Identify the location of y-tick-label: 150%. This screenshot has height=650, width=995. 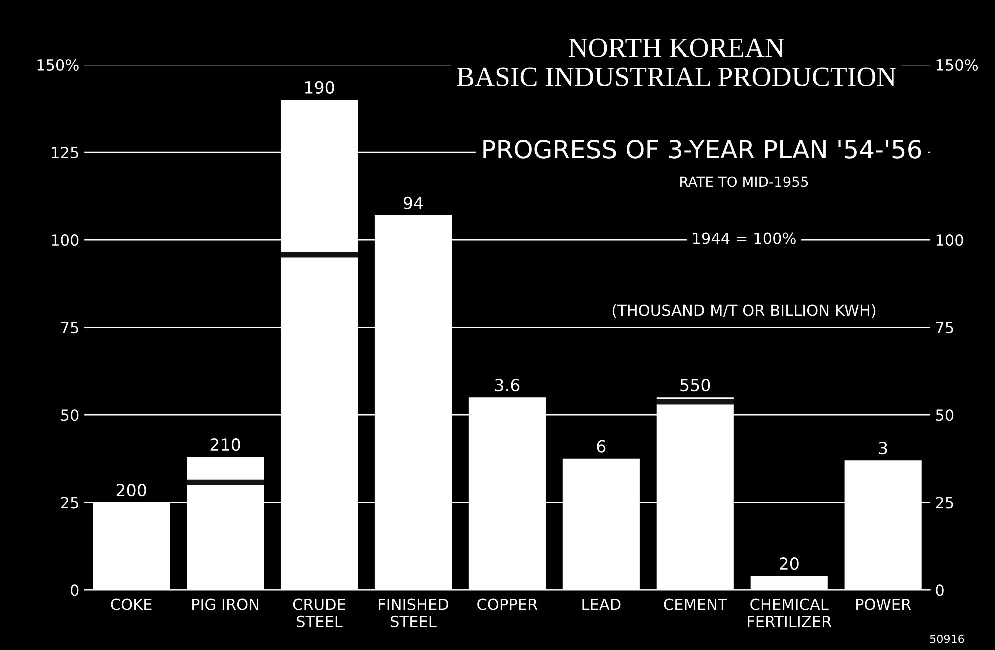
(58, 65).